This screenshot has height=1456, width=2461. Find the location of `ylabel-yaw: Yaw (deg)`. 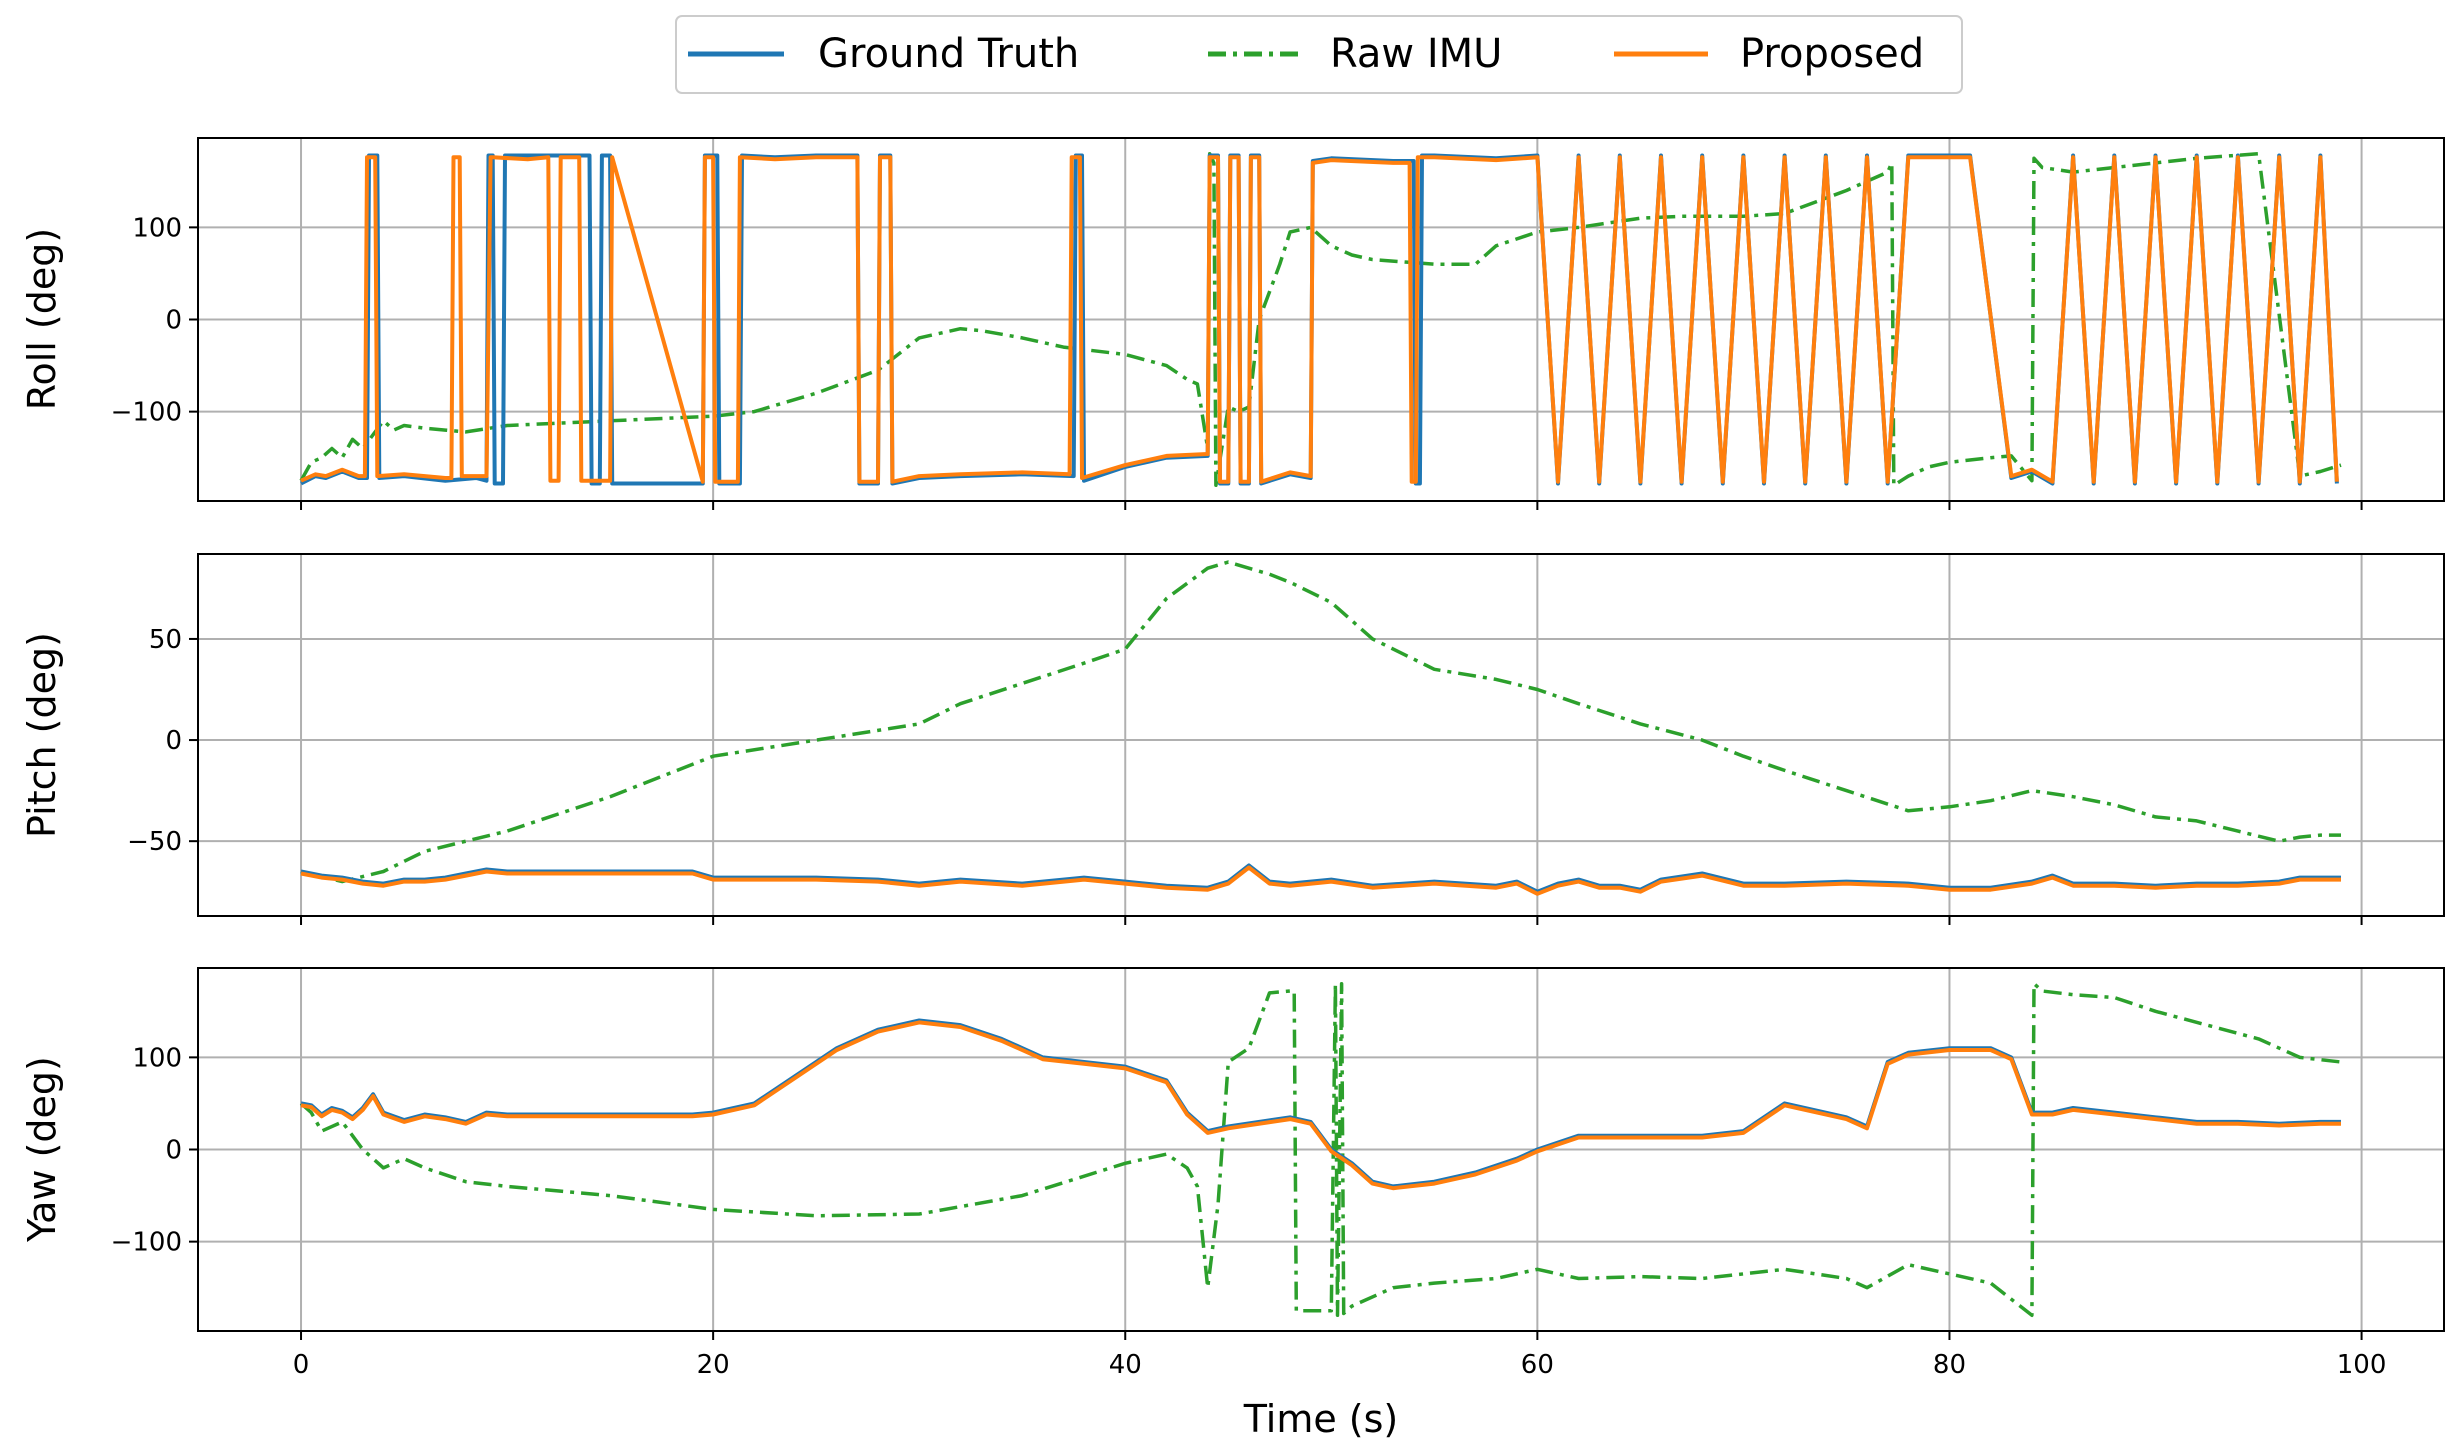

ylabel-yaw: Yaw (deg) is located at coordinates (42, 1149).